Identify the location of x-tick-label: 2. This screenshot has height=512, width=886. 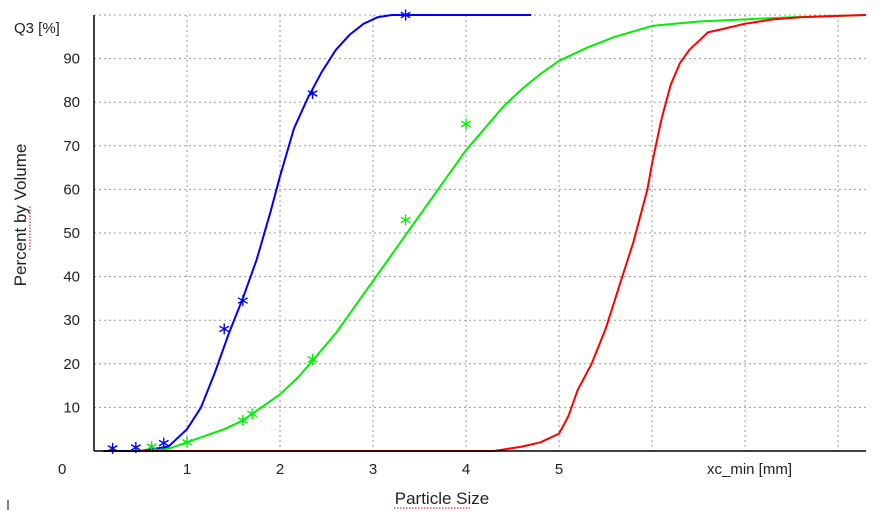
(280, 469).